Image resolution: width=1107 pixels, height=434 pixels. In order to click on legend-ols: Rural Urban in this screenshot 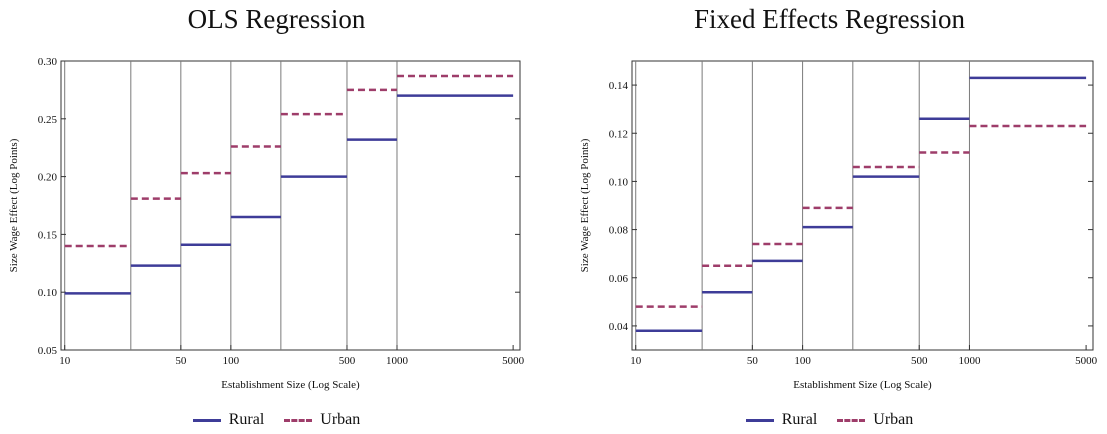, I will do `click(276, 420)`.